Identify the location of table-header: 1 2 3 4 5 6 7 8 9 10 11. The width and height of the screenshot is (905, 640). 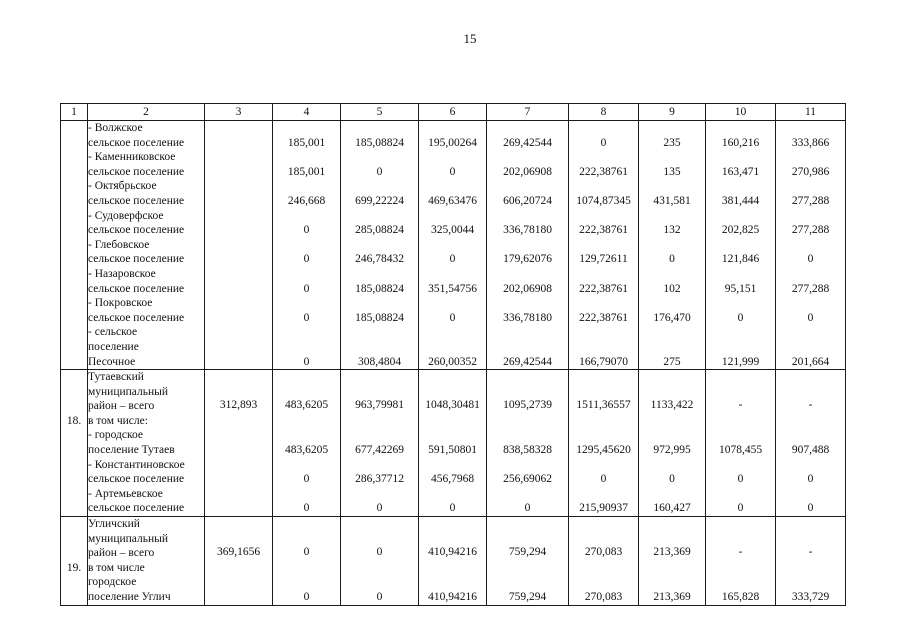
(453, 112).